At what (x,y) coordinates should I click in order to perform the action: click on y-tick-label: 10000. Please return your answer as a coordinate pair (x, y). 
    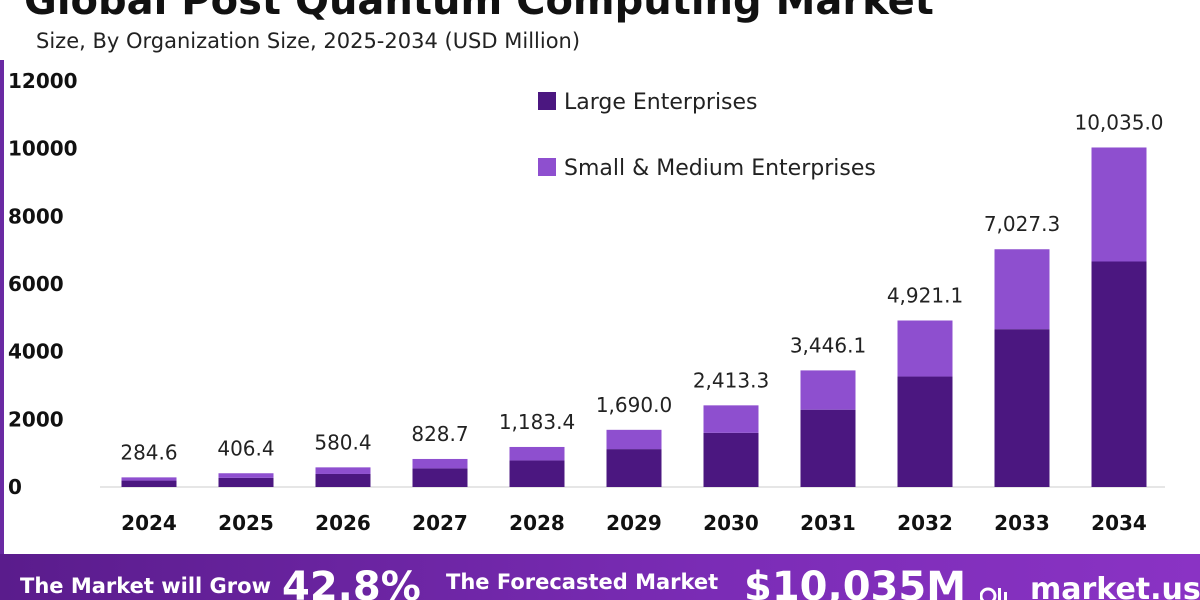
    Looking at the image, I should click on (43, 149).